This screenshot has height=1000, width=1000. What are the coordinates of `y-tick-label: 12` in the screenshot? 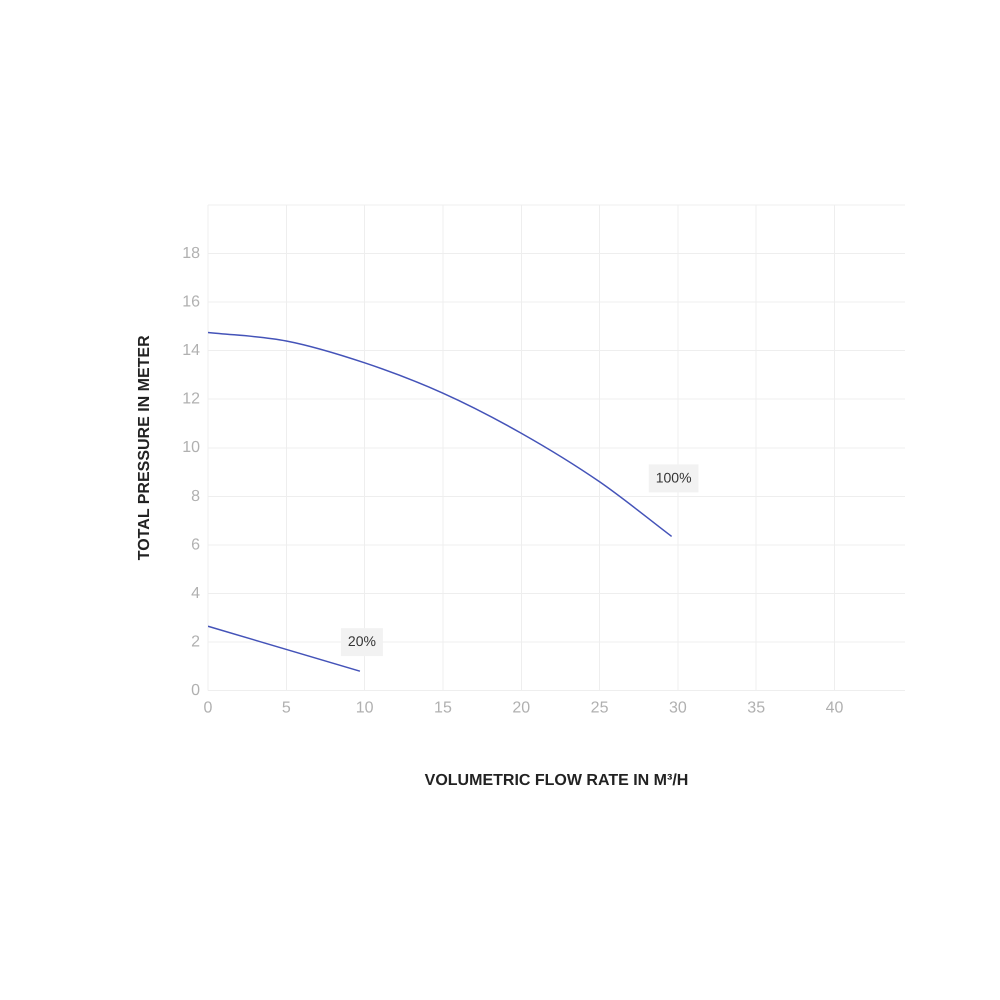 It's located at (191, 399).